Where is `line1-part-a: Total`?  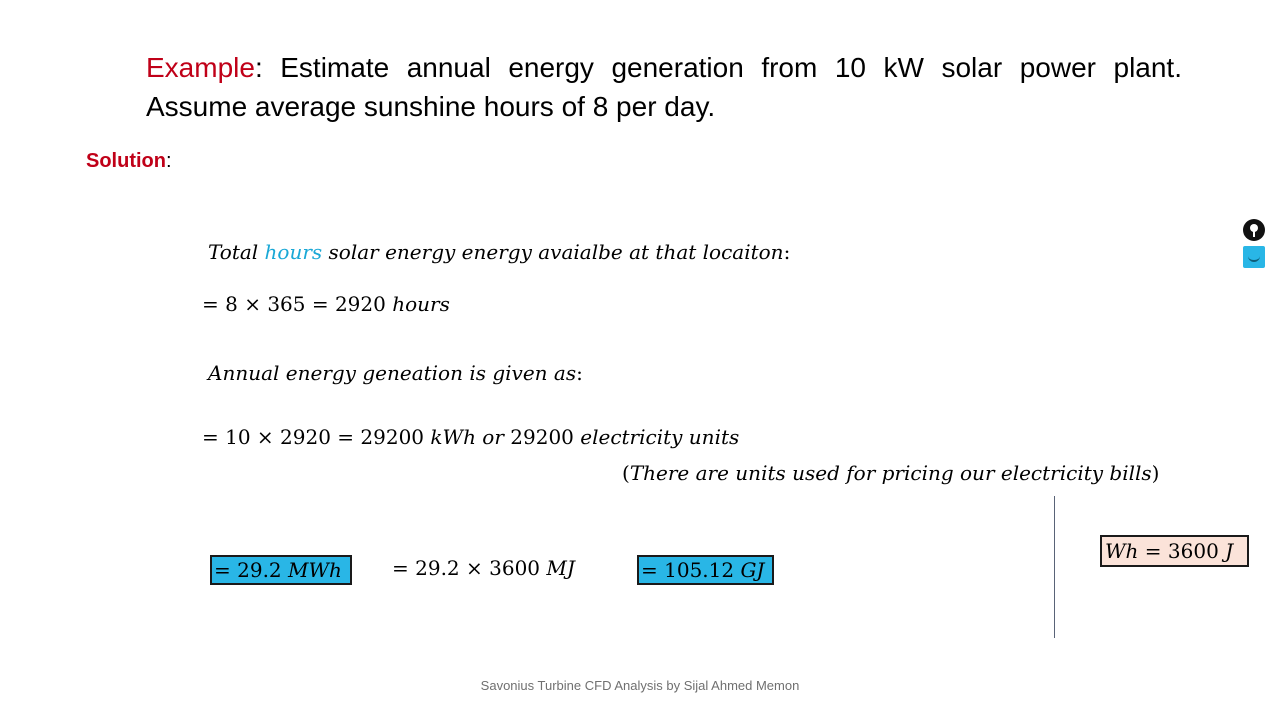 line1-part-a: Total is located at coordinates (236, 252).